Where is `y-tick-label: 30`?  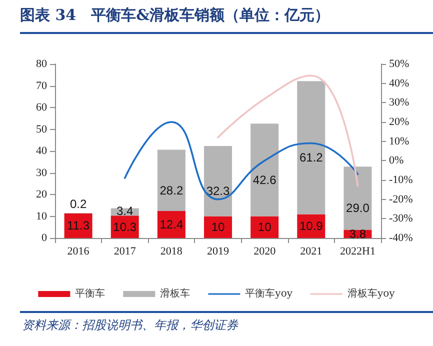
y-tick-label: 30 is located at coordinates (42, 172).